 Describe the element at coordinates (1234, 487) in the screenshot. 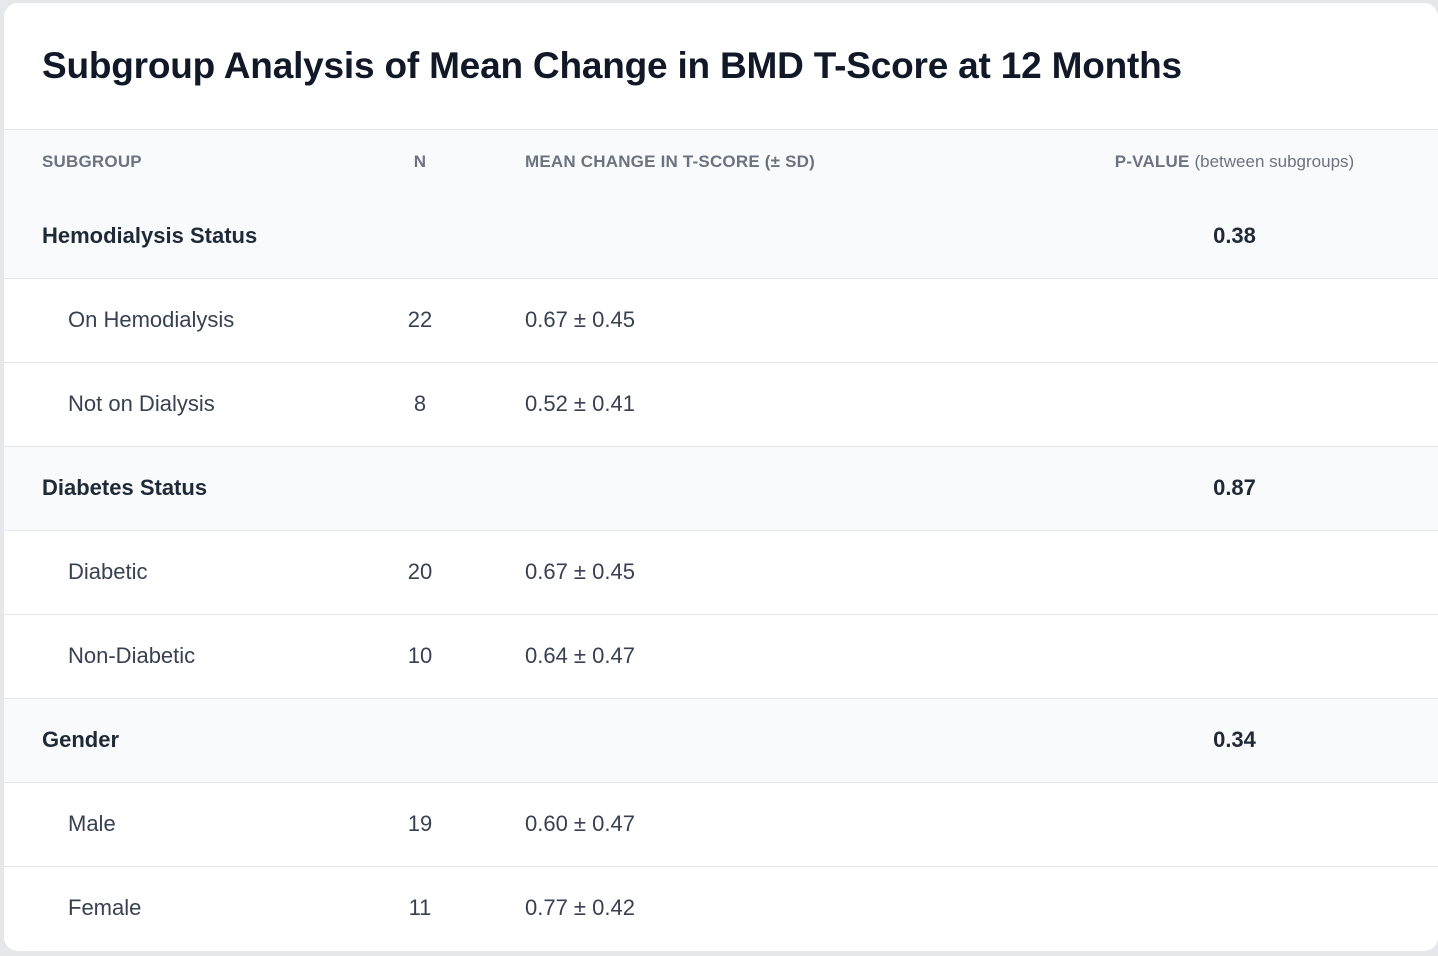

I see `group-p-value: 0.87` at that location.